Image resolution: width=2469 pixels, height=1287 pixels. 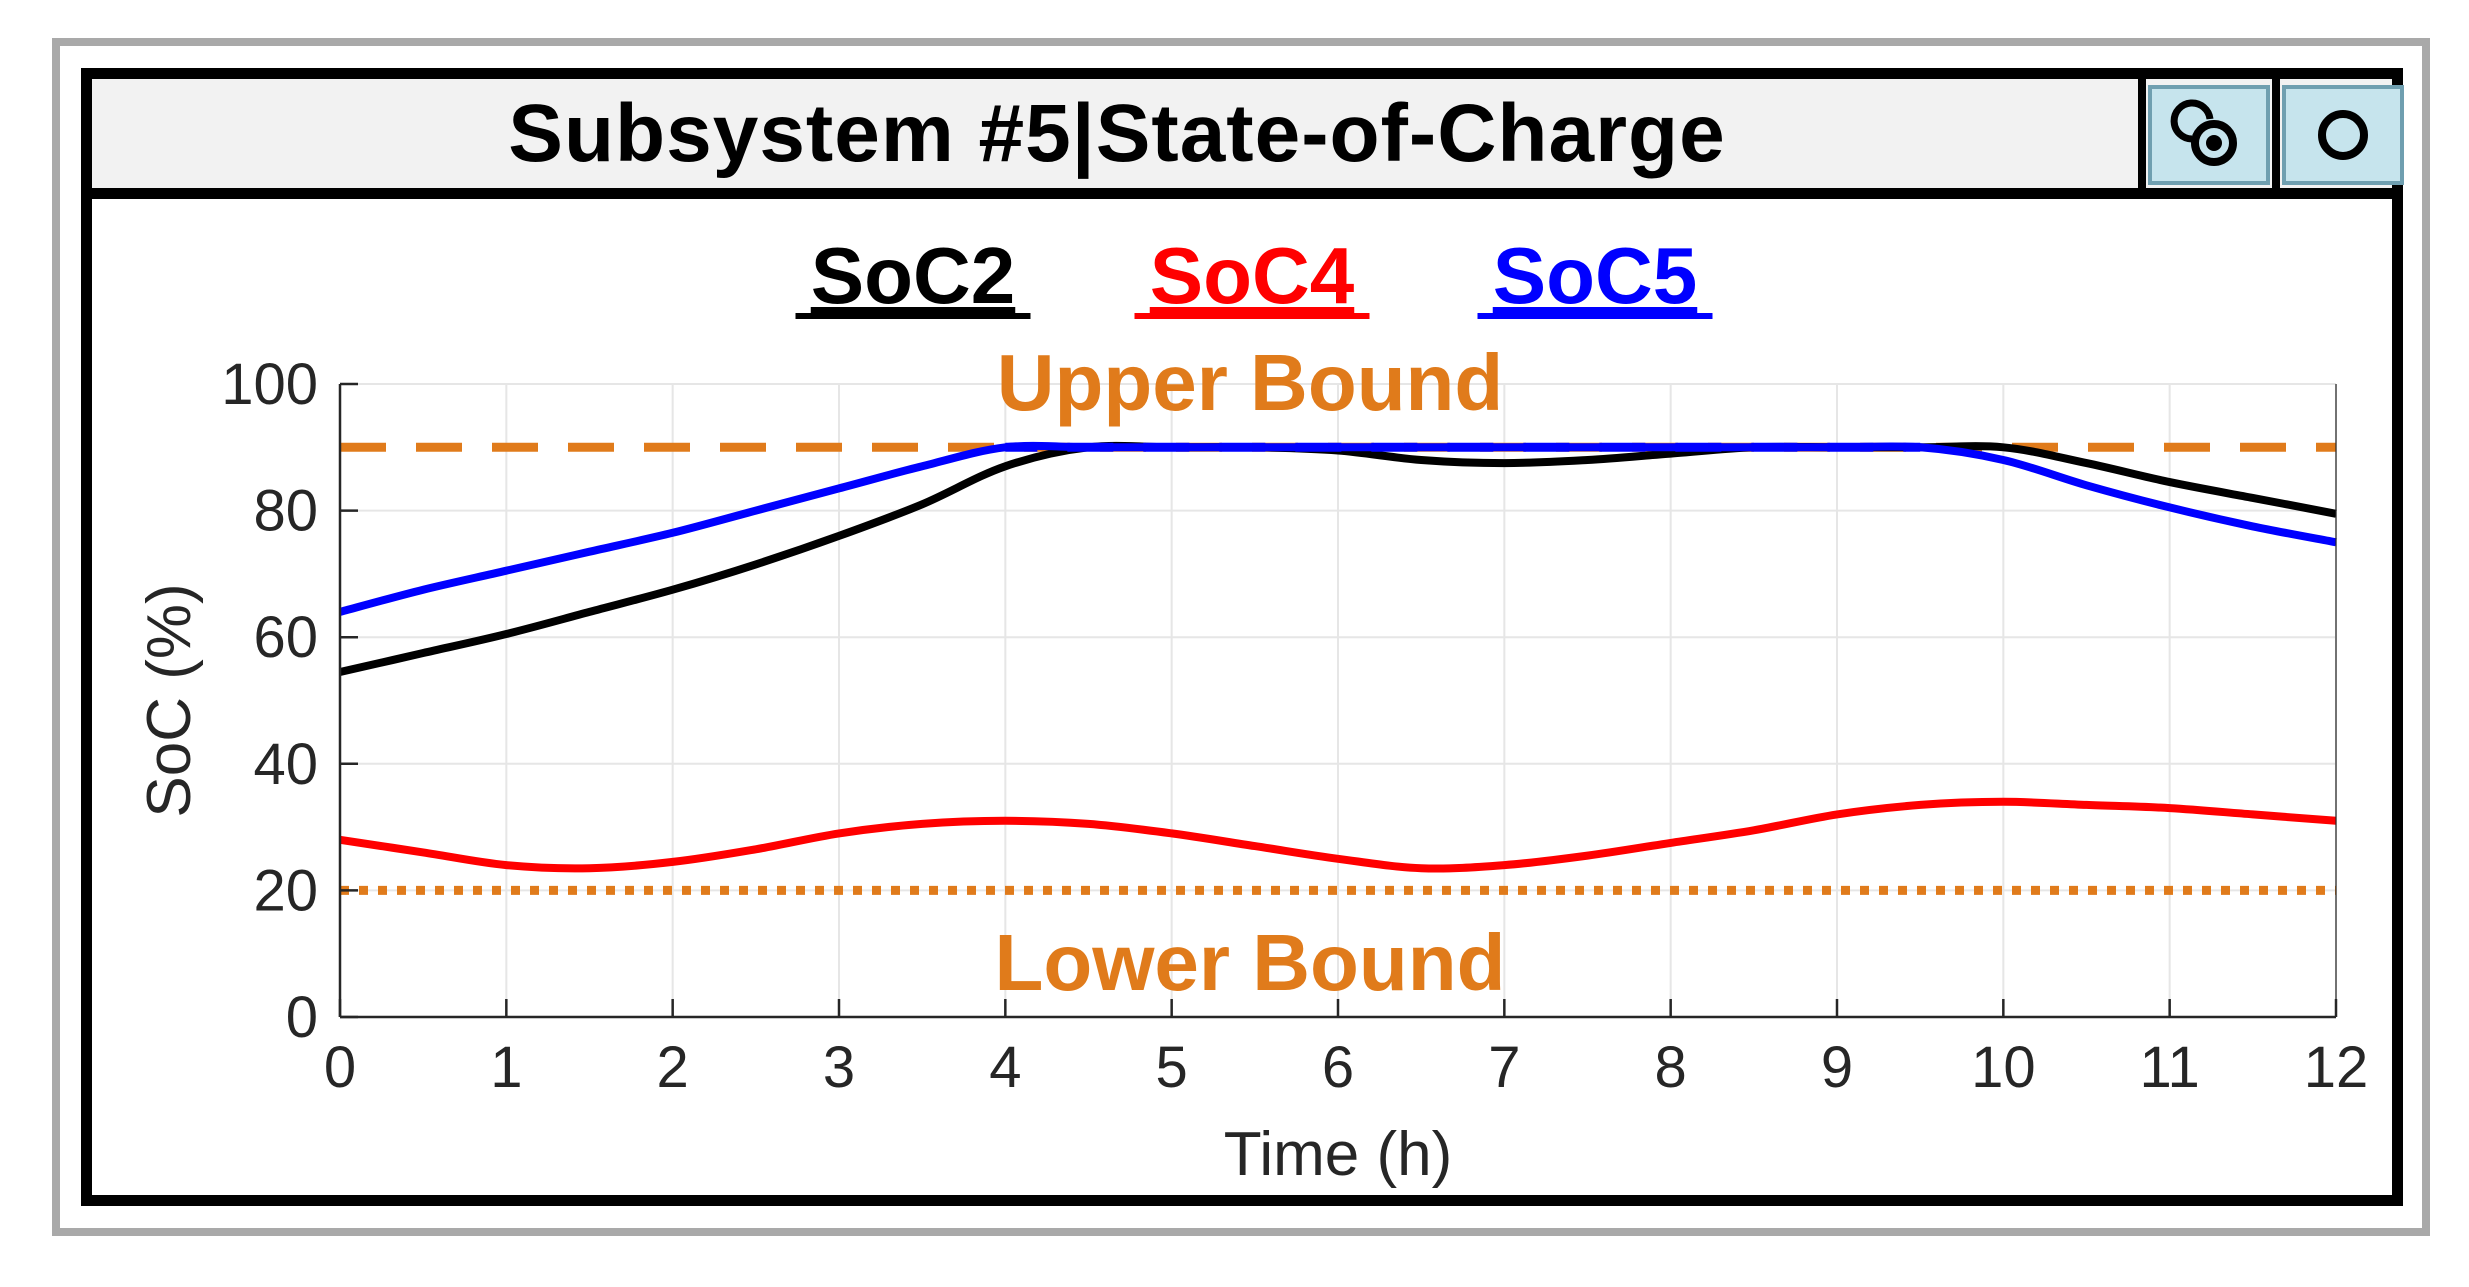 I want to click on legend-entry-soc5: SoC5, so click(x=1595, y=275).